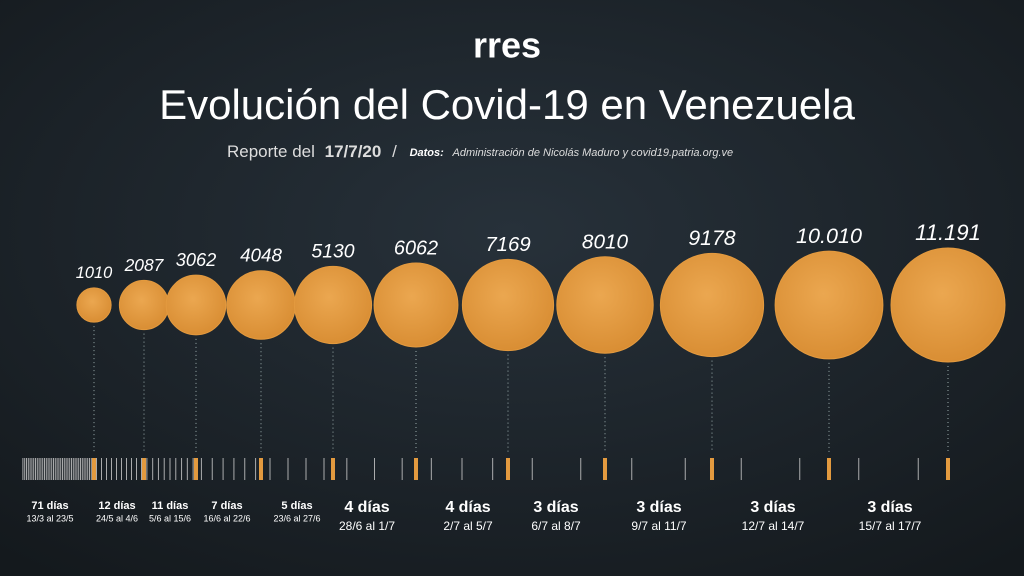 This screenshot has width=1024, height=576. Describe the element at coordinates (144, 265) in the screenshot. I see `value-label: 2087` at that location.